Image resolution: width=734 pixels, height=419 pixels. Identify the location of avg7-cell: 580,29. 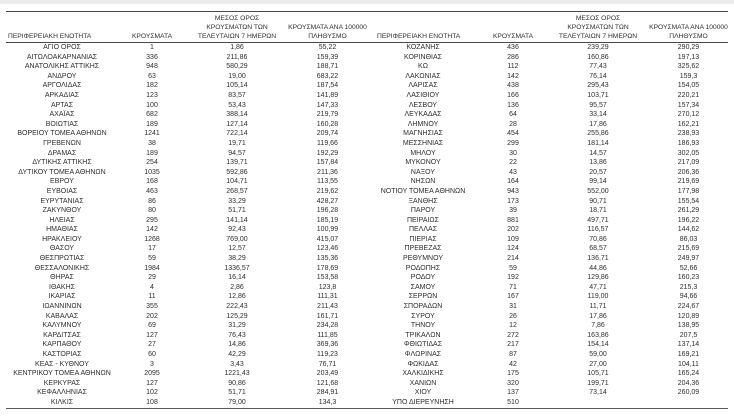
(237, 67).